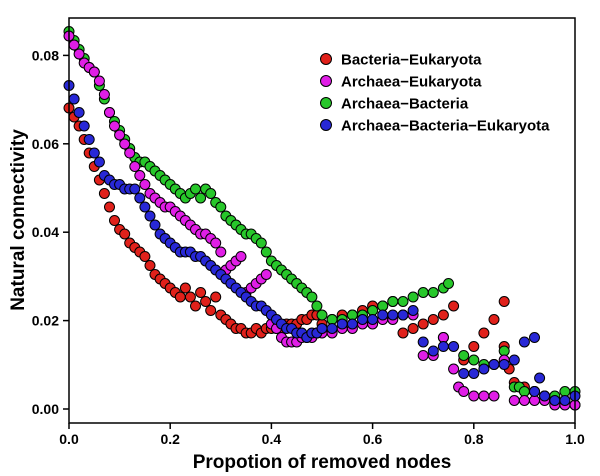 The image size is (600, 476). I want to click on legend-label-1: Archaea−Eukaryota, so click(411, 82).